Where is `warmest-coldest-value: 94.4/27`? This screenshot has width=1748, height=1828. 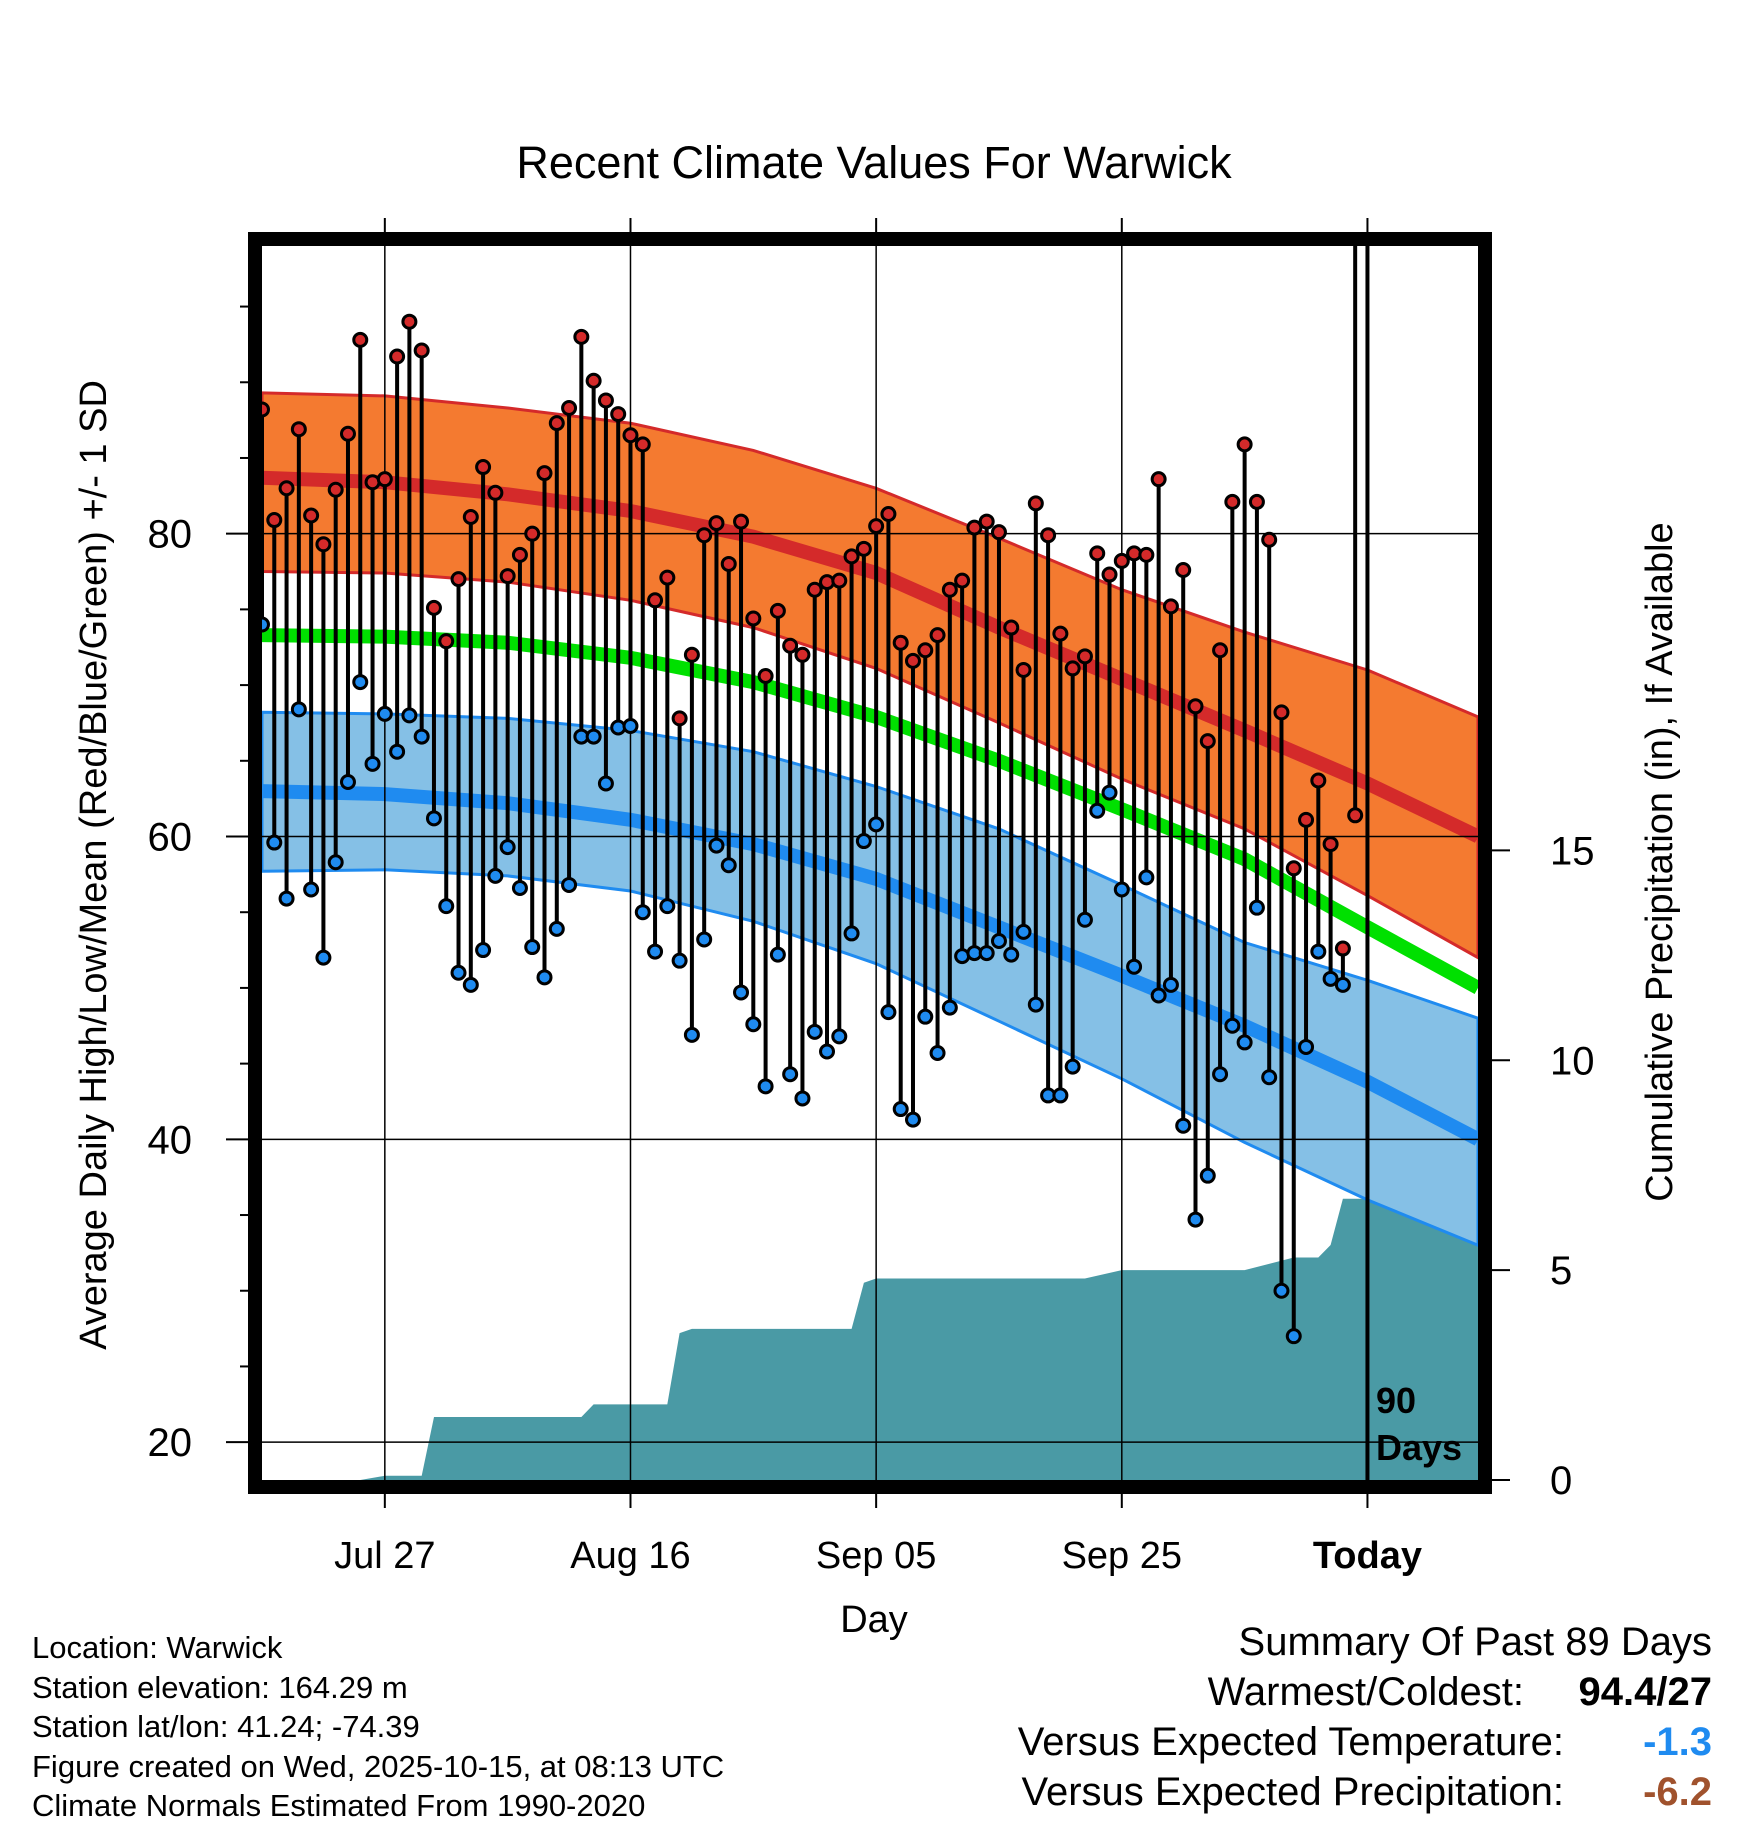 warmest-coldest-value: 94.4/27 is located at coordinates (1645, 1692).